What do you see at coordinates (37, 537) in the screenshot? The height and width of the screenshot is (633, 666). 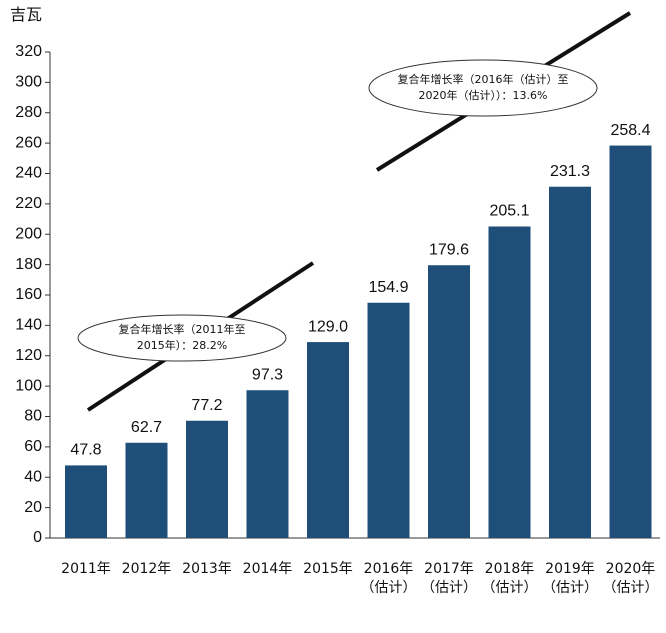 I see `y-tick-label: 0` at bounding box center [37, 537].